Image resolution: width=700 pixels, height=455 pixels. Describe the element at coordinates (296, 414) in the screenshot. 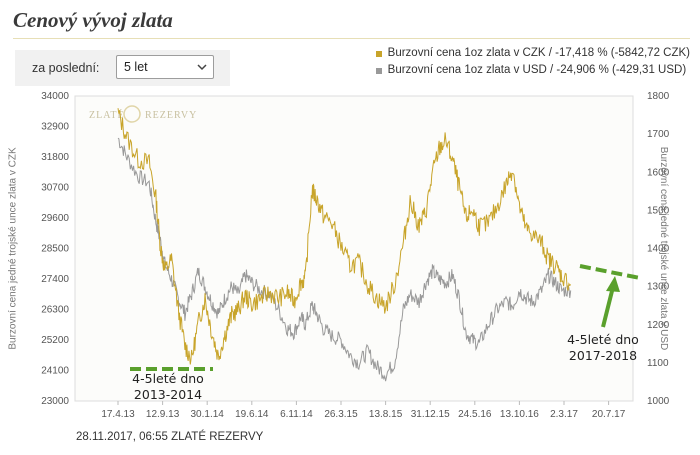

I see `x-tick-label: 6.11.14` at that location.